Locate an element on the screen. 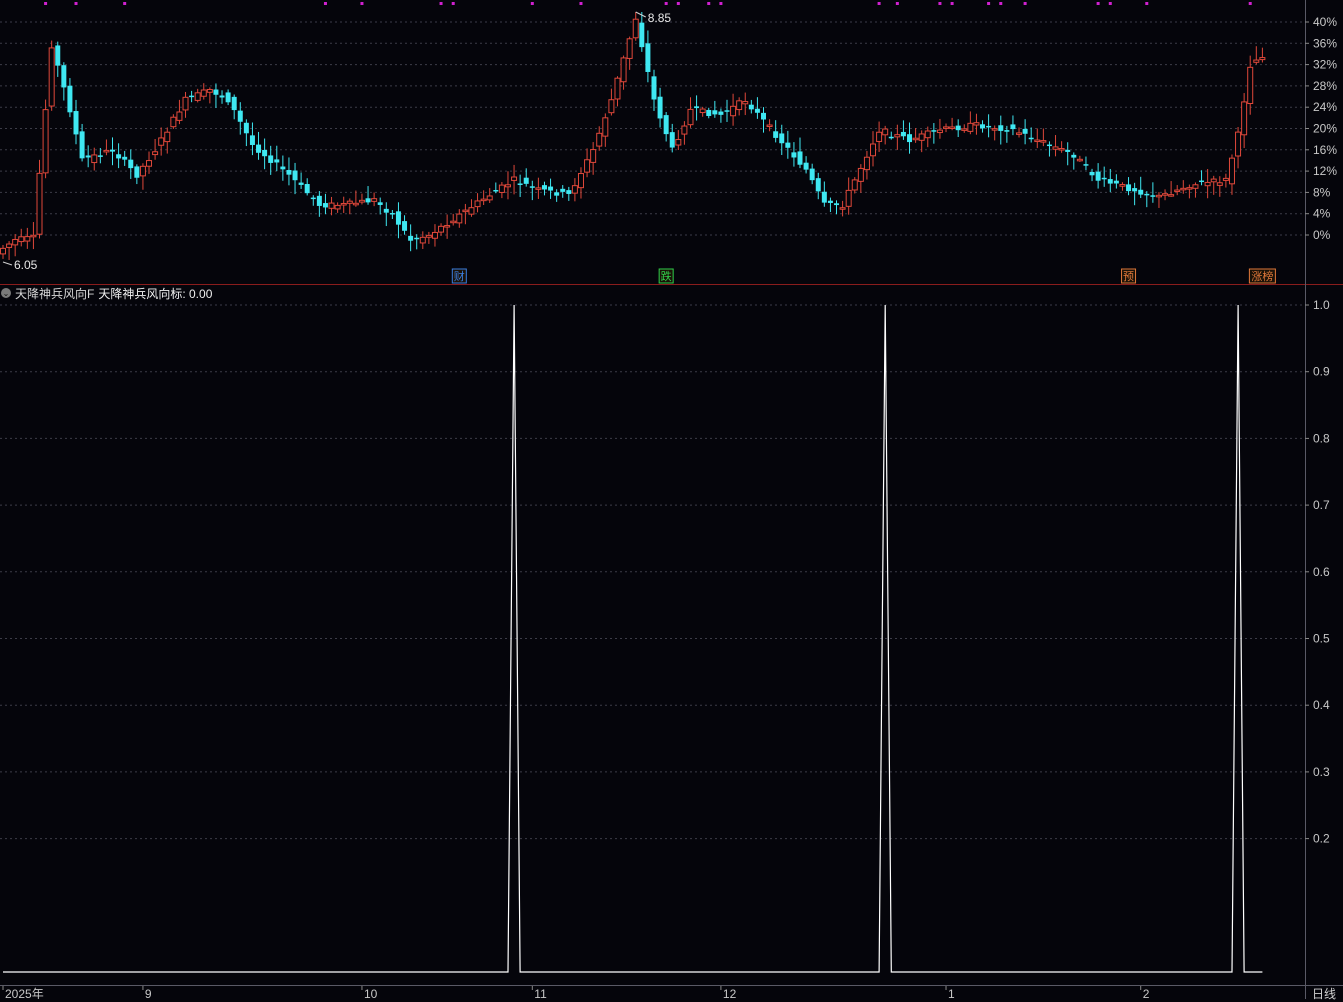 The width and height of the screenshot is (1343, 1002). event-tag-label: 预 is located at coordinates (1128, 276).